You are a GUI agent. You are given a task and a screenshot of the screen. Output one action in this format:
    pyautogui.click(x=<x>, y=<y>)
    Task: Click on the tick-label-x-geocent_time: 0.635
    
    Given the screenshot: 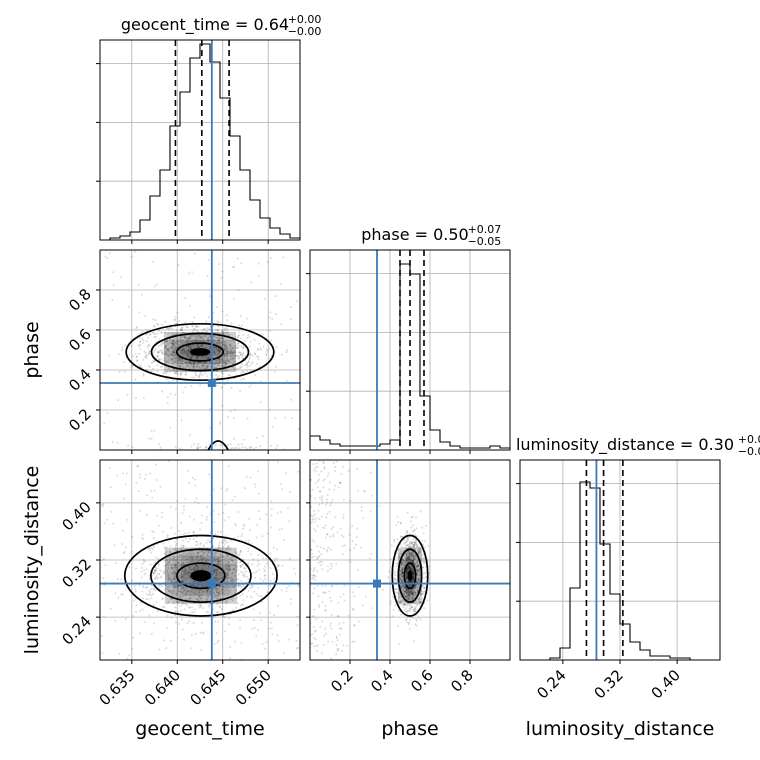 What is the action you would take?
    pyautogui.click(x=117, y=687)
    